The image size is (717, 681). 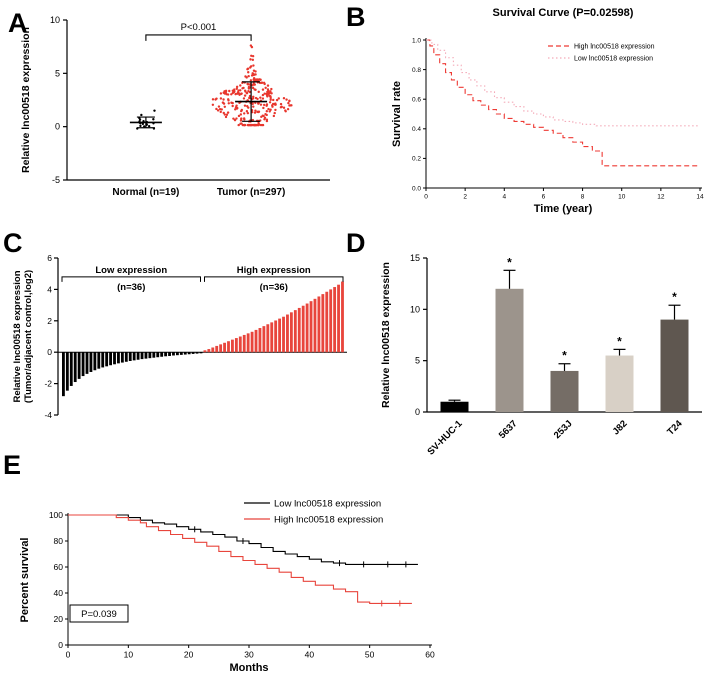 What do you see at coordinates (356, 17) in the screenshot?
I see `panel-b-label: B` at bounding box center [356, 17].